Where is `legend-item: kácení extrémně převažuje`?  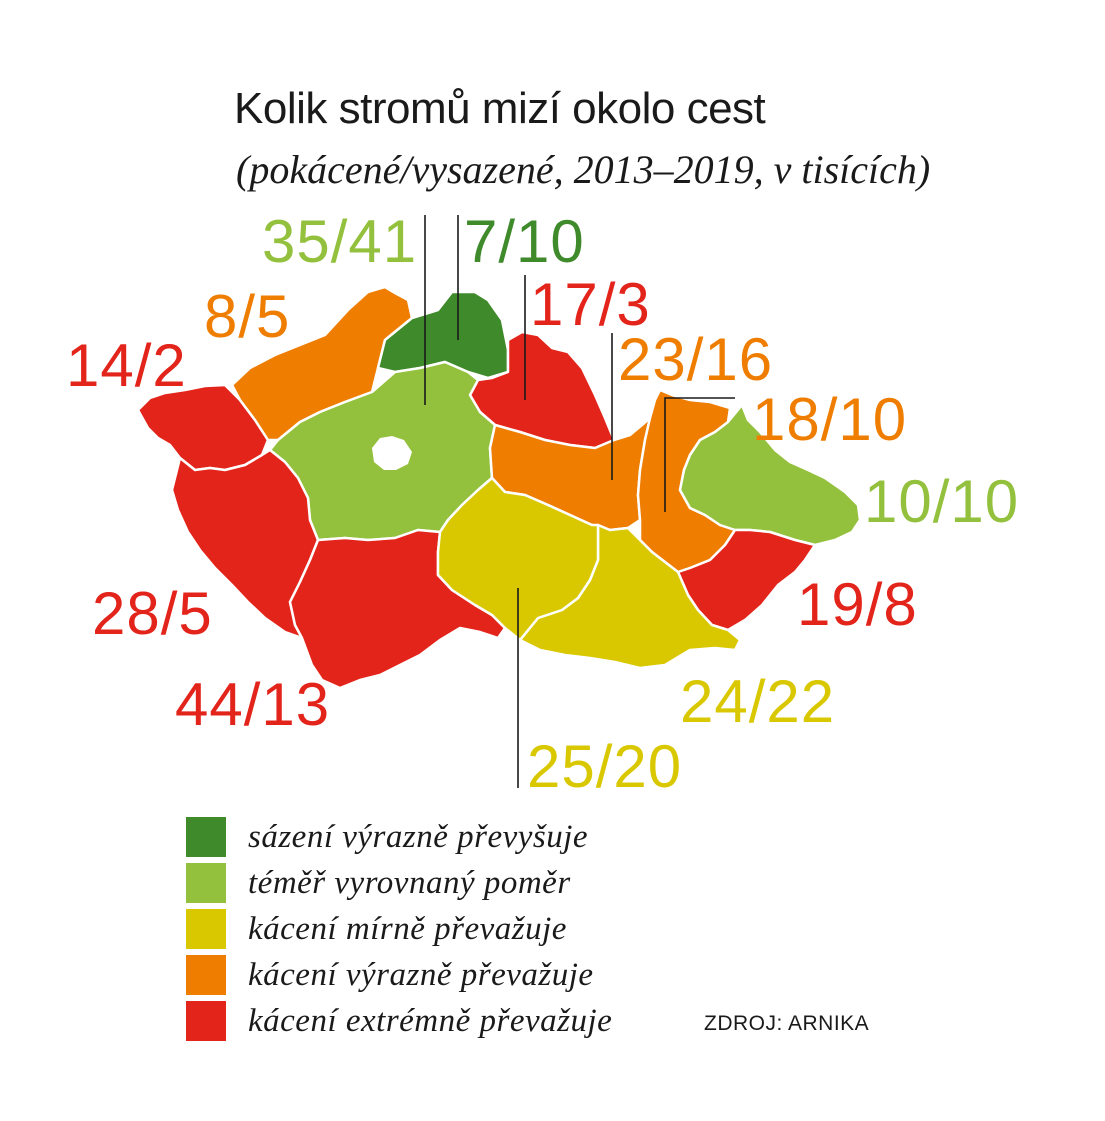
legend-item: kácení extrémně převažuje is located at coordinates (399, 1021).